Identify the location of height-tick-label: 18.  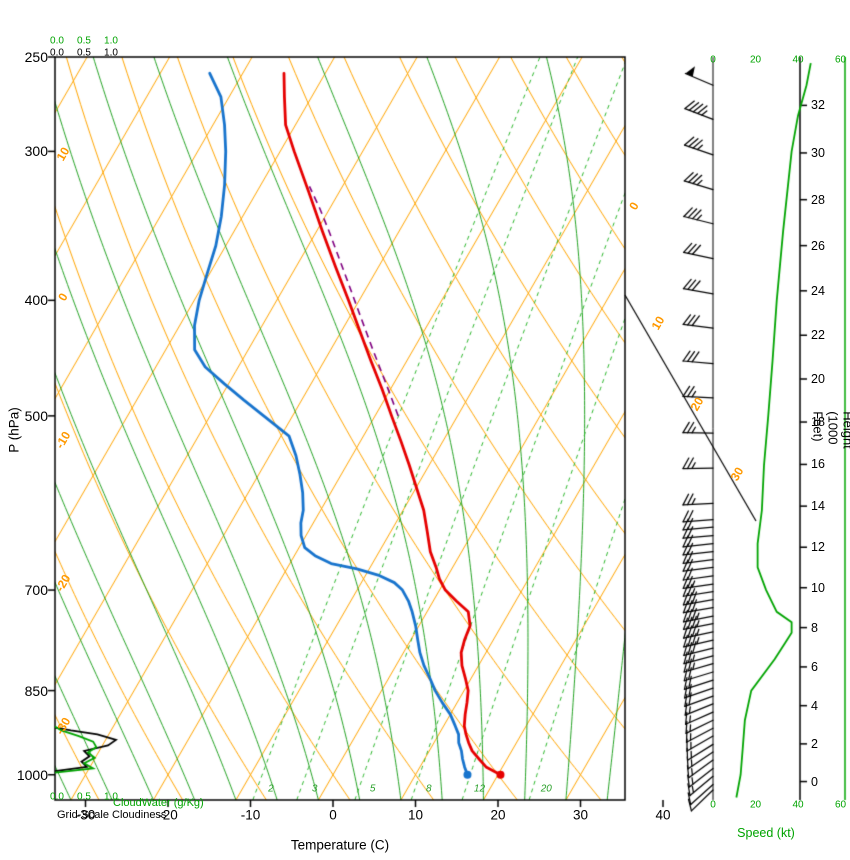
(818, 422).